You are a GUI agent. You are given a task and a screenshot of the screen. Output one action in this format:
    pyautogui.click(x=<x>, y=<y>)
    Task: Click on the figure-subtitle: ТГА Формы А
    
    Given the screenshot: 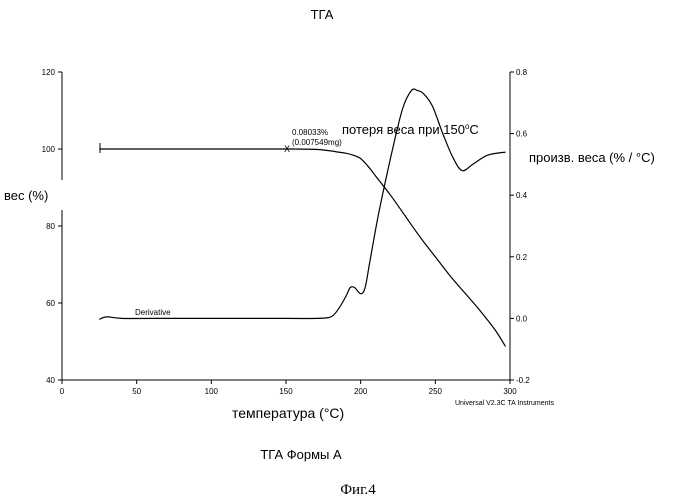 What is the action you would take?
    pyautogui.click(x=301, y=454)
    